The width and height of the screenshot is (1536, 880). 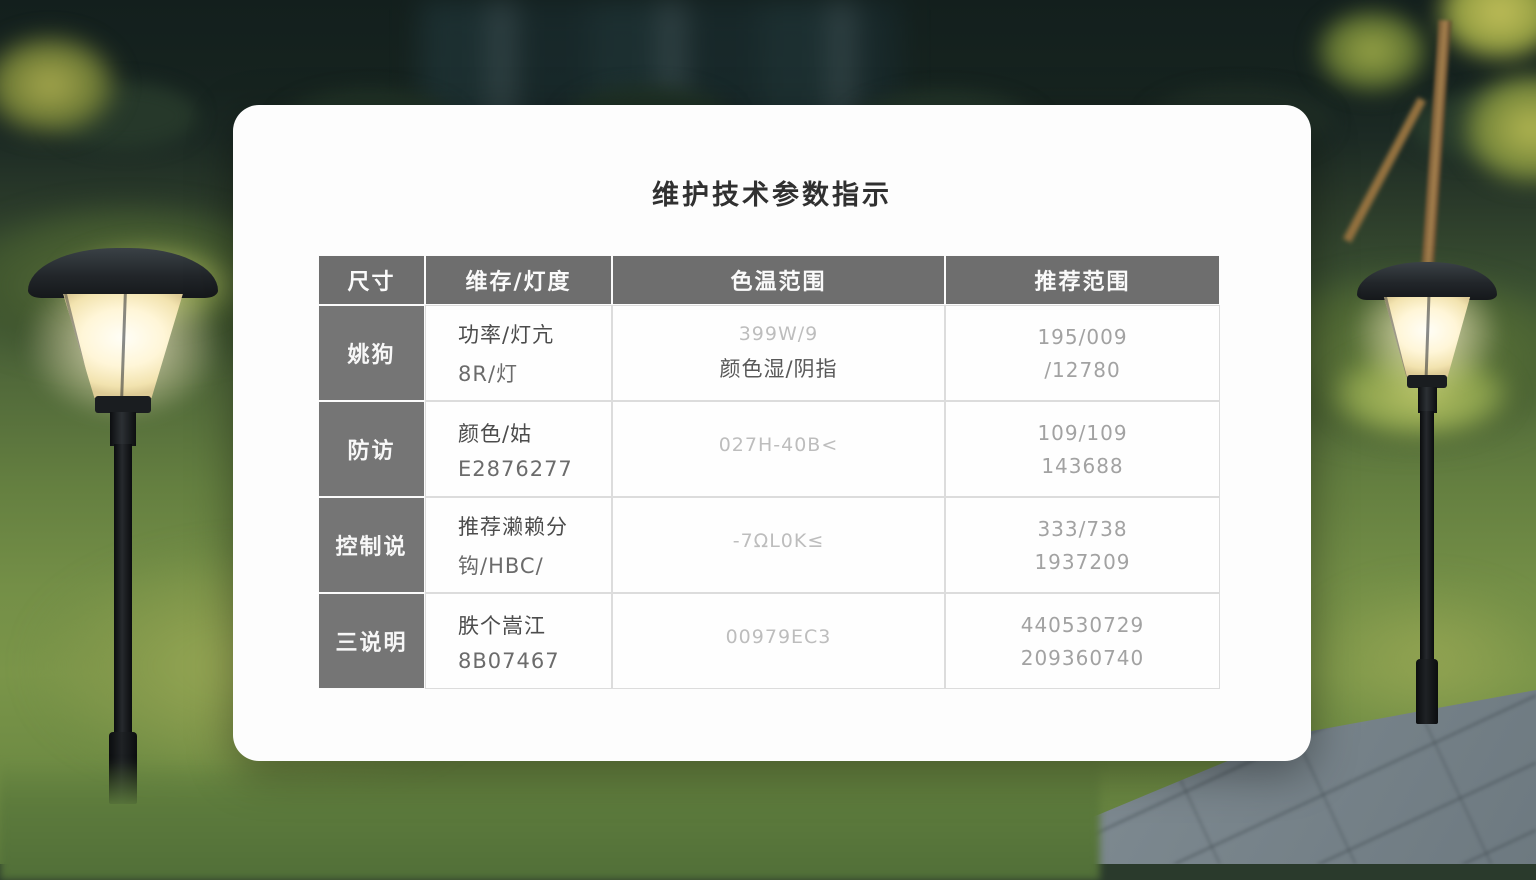 I want to click on header-recommended-range: 推荐范围, so click(x=1082, y=280).